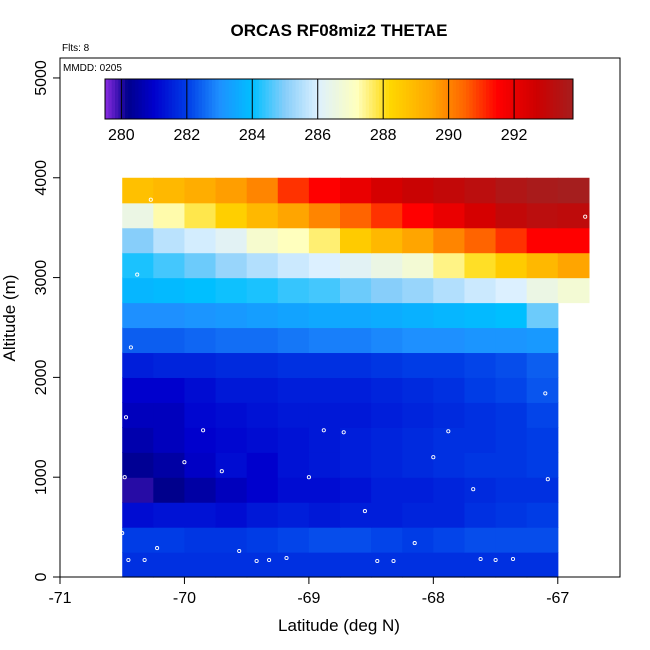 The height and width of the screenshot is (650, 650). What do you see at coordinates (514, 135) in the screenshot?
I see `colorbar-tick-label: 292` at bounding box center [514, 135].